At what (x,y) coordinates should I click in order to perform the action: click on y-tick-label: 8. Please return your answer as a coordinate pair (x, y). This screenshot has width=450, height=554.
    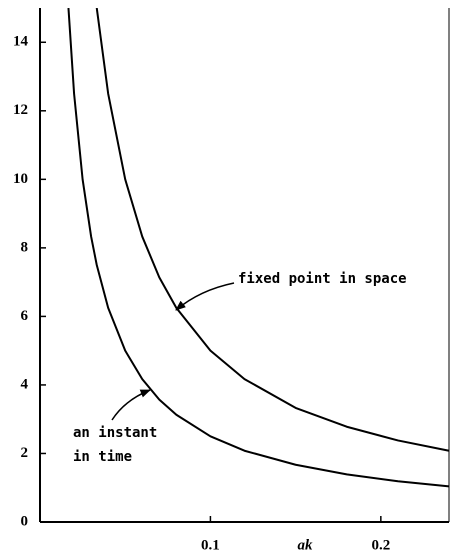
    Looking at the image, I should click on (25, 247).